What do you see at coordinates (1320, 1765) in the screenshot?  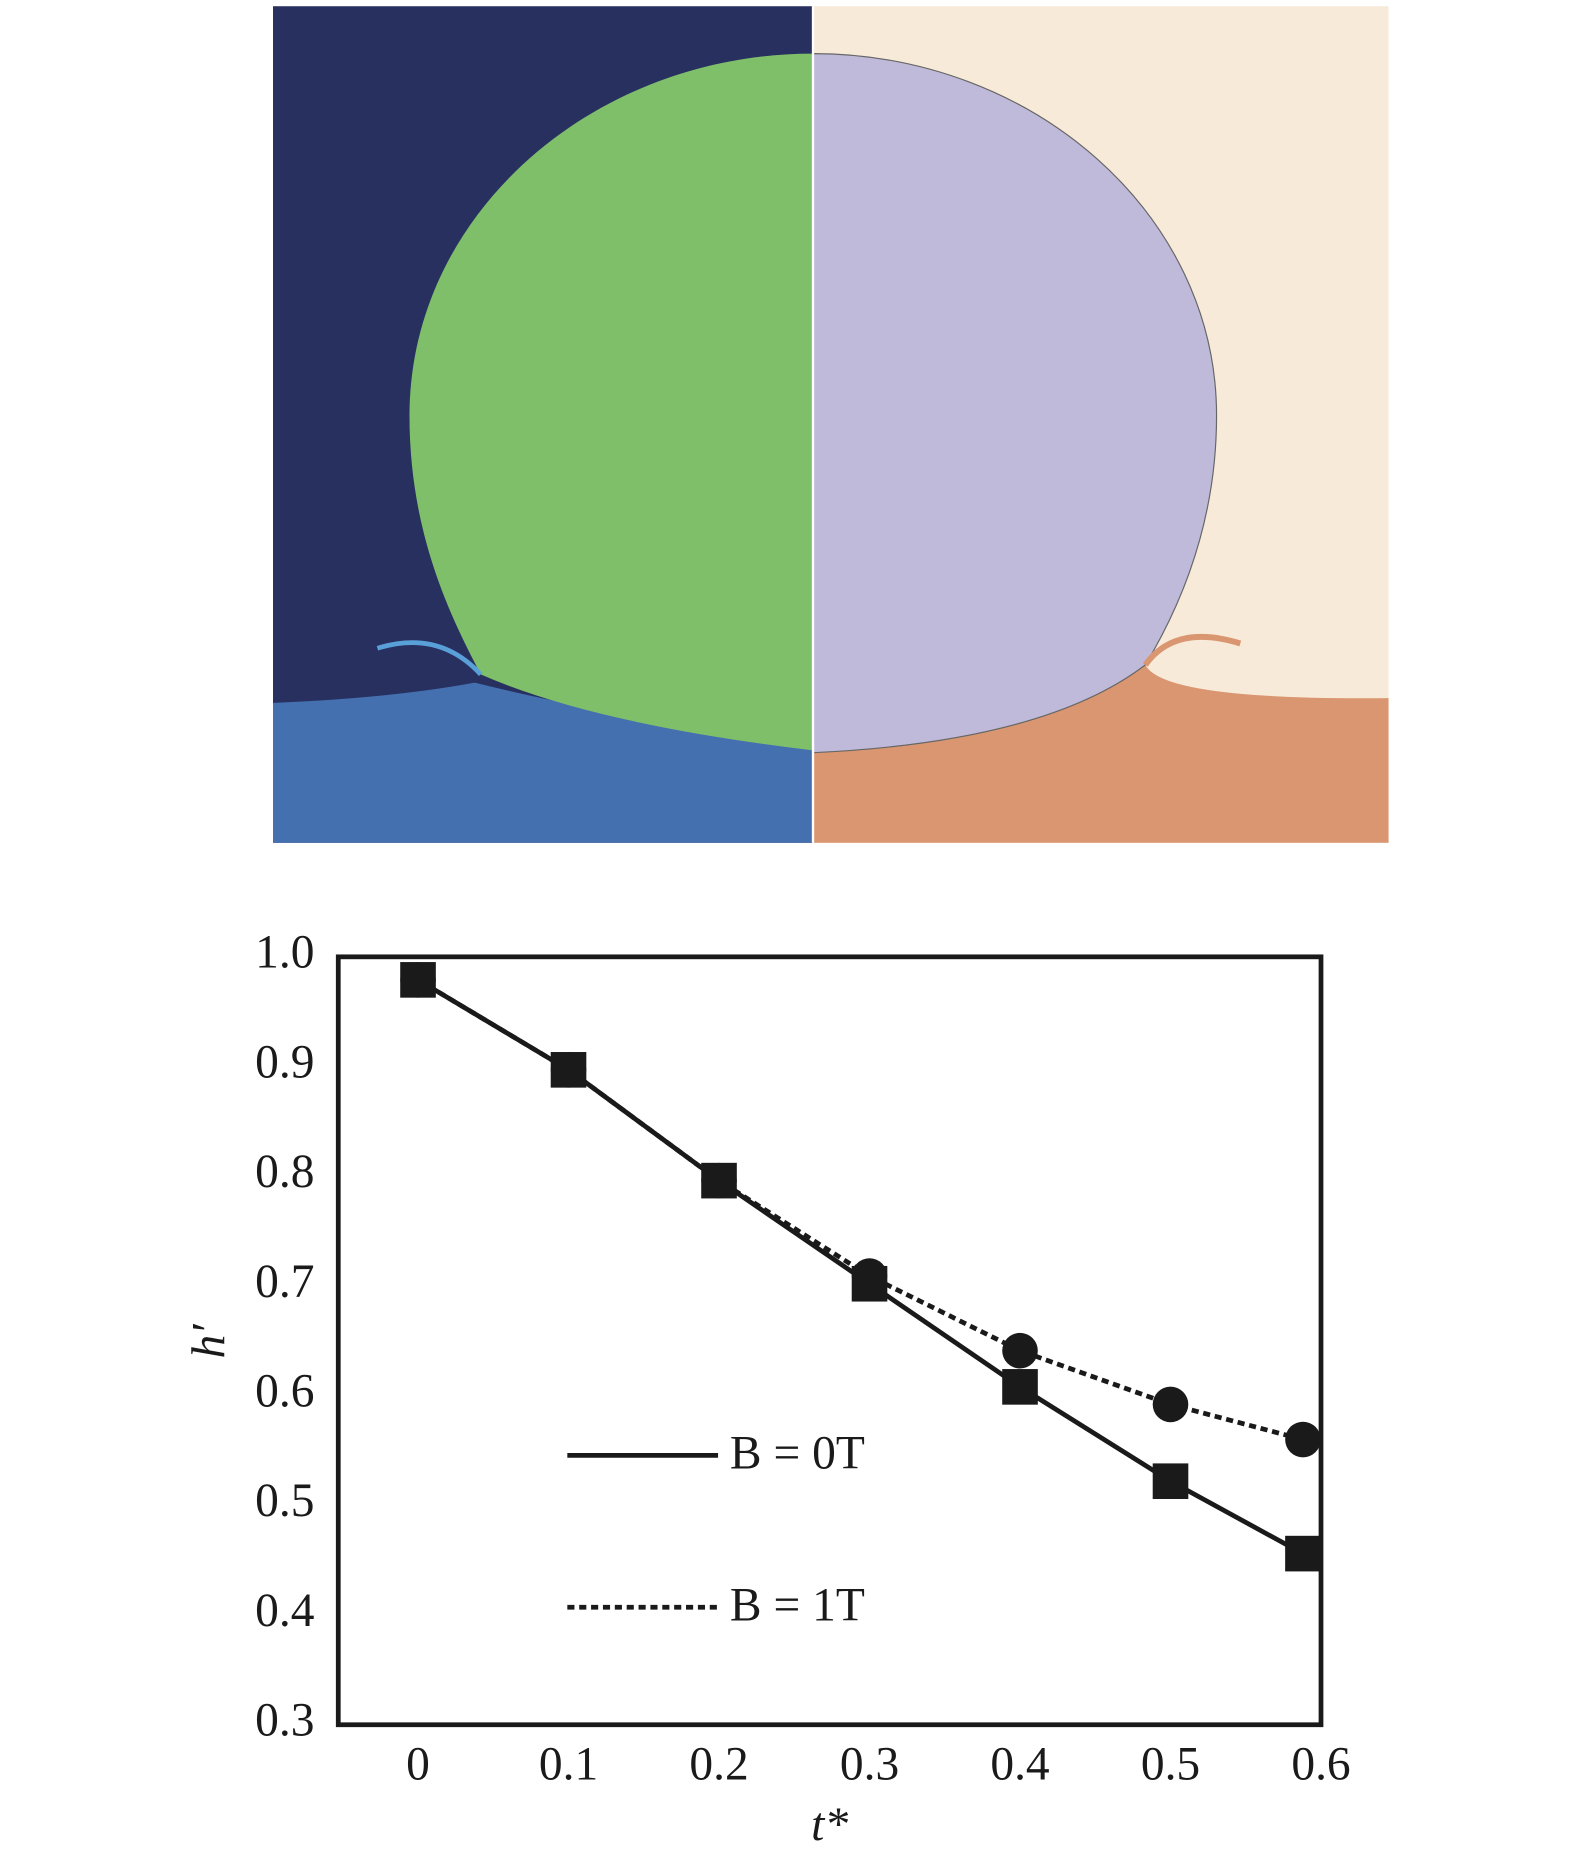 I see `x-tick-label: 0.6` at bounding box center [1320, 1765].